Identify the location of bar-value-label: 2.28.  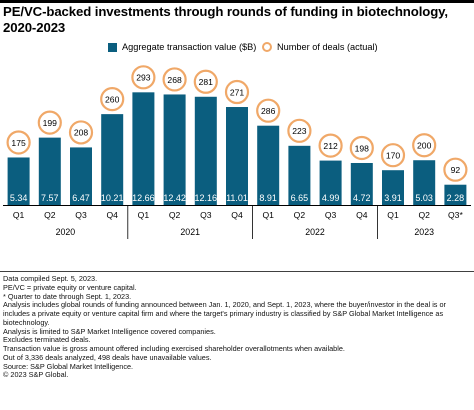
(456, 198).